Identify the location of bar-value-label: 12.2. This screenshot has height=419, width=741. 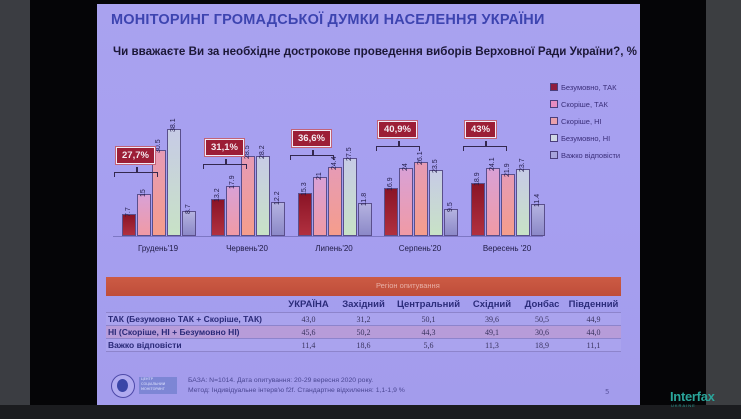
(277, 197).